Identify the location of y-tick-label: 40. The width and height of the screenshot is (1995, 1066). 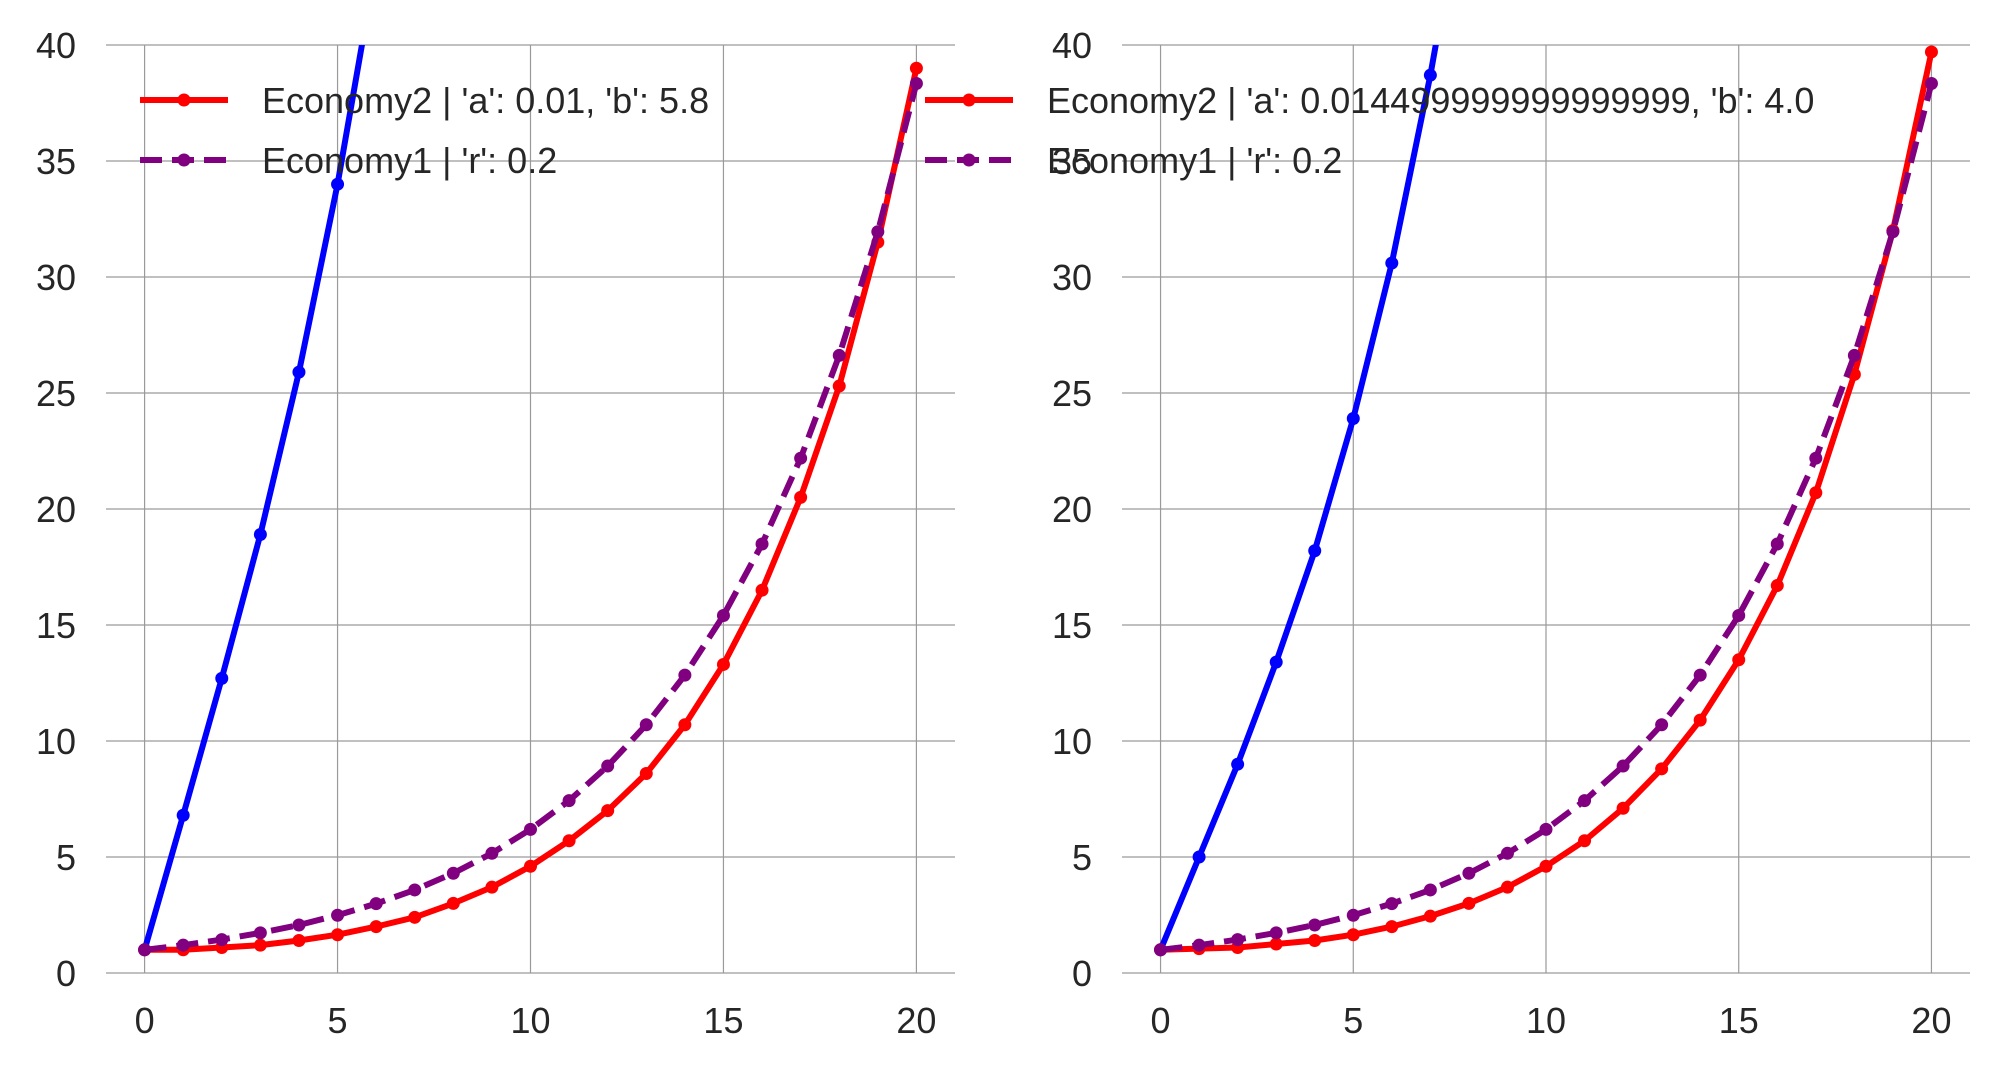
(1072, 45).